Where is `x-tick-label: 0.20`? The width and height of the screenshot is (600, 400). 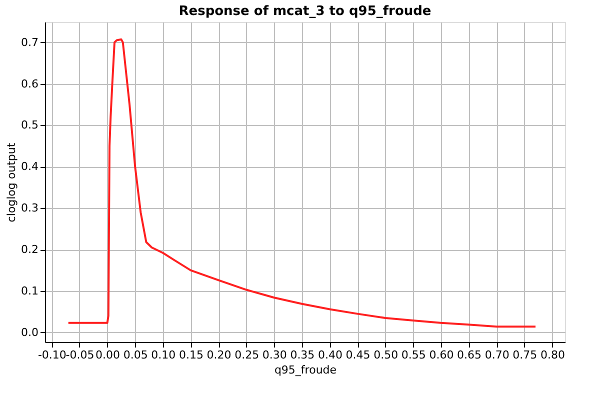 x-tick-label: 0.20 is located at coordinates (219, 355).